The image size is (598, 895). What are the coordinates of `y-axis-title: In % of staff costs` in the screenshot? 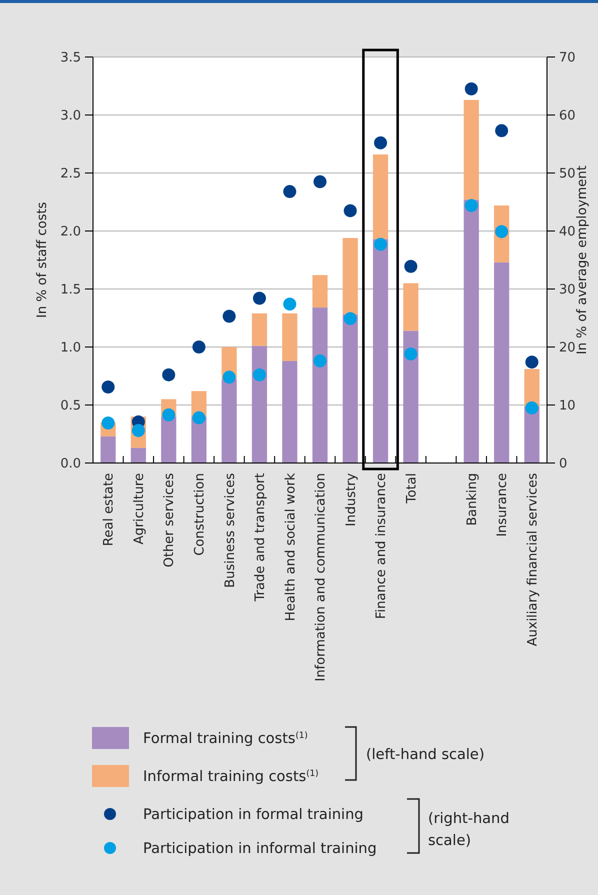 It's located at (42, 260).